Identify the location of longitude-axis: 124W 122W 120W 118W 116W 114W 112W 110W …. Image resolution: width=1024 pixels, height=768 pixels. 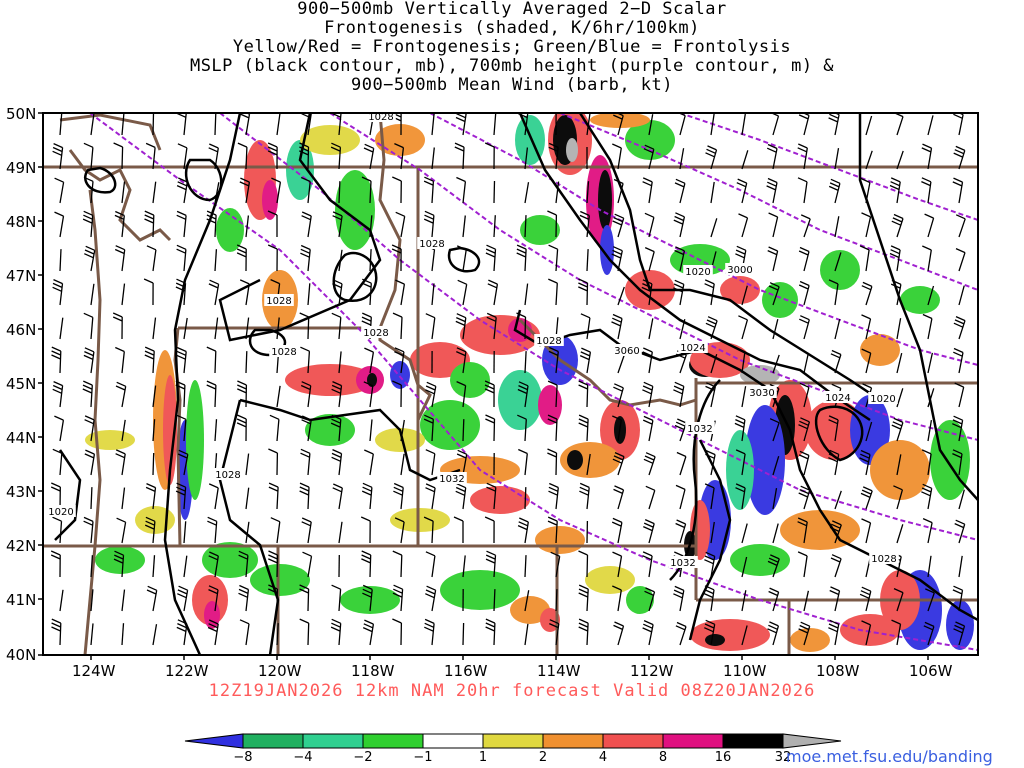
(512, 667).